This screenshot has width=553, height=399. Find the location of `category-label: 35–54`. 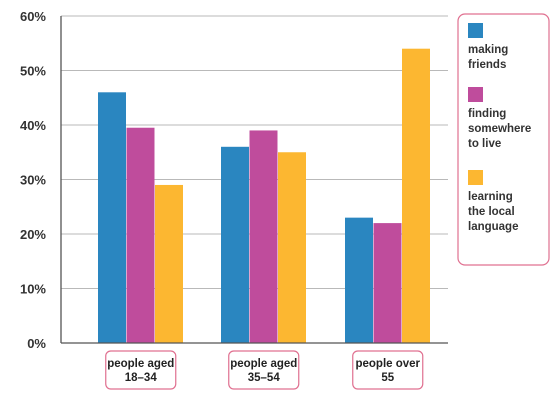

category-label: 35–54 is located at coordinates (264, 378).